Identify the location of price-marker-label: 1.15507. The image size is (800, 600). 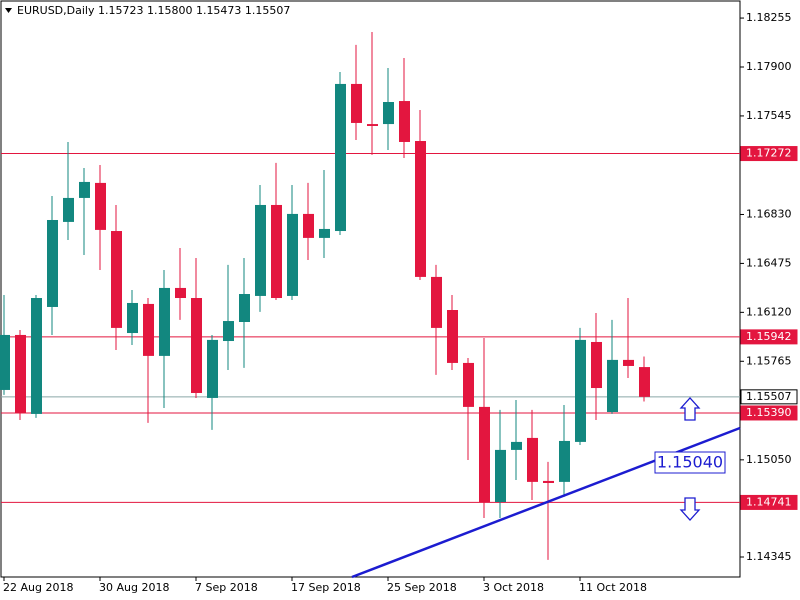
(769, 396).